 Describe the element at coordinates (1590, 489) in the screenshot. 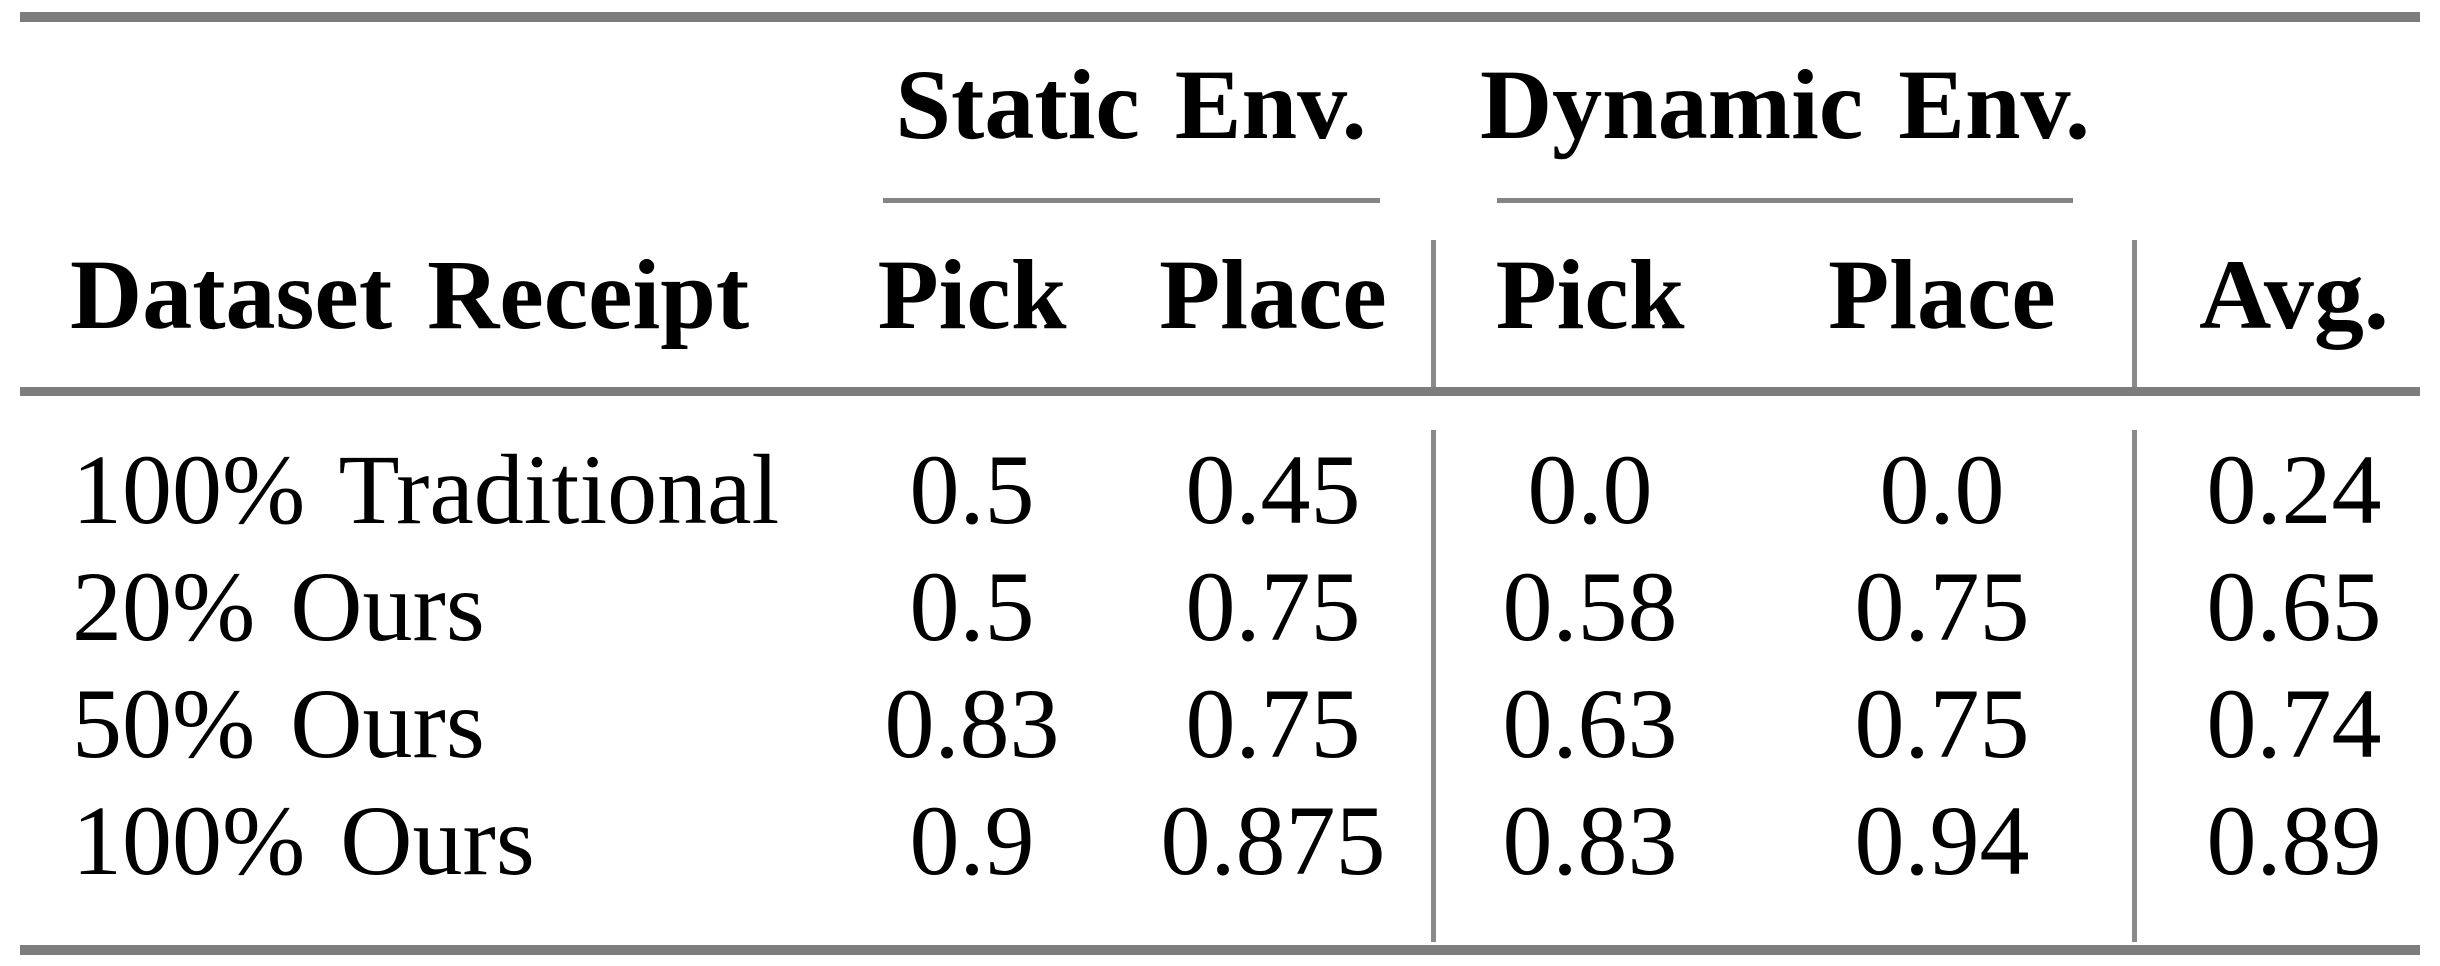

I see `cell-dynamic-pick: 0.0` at that location.